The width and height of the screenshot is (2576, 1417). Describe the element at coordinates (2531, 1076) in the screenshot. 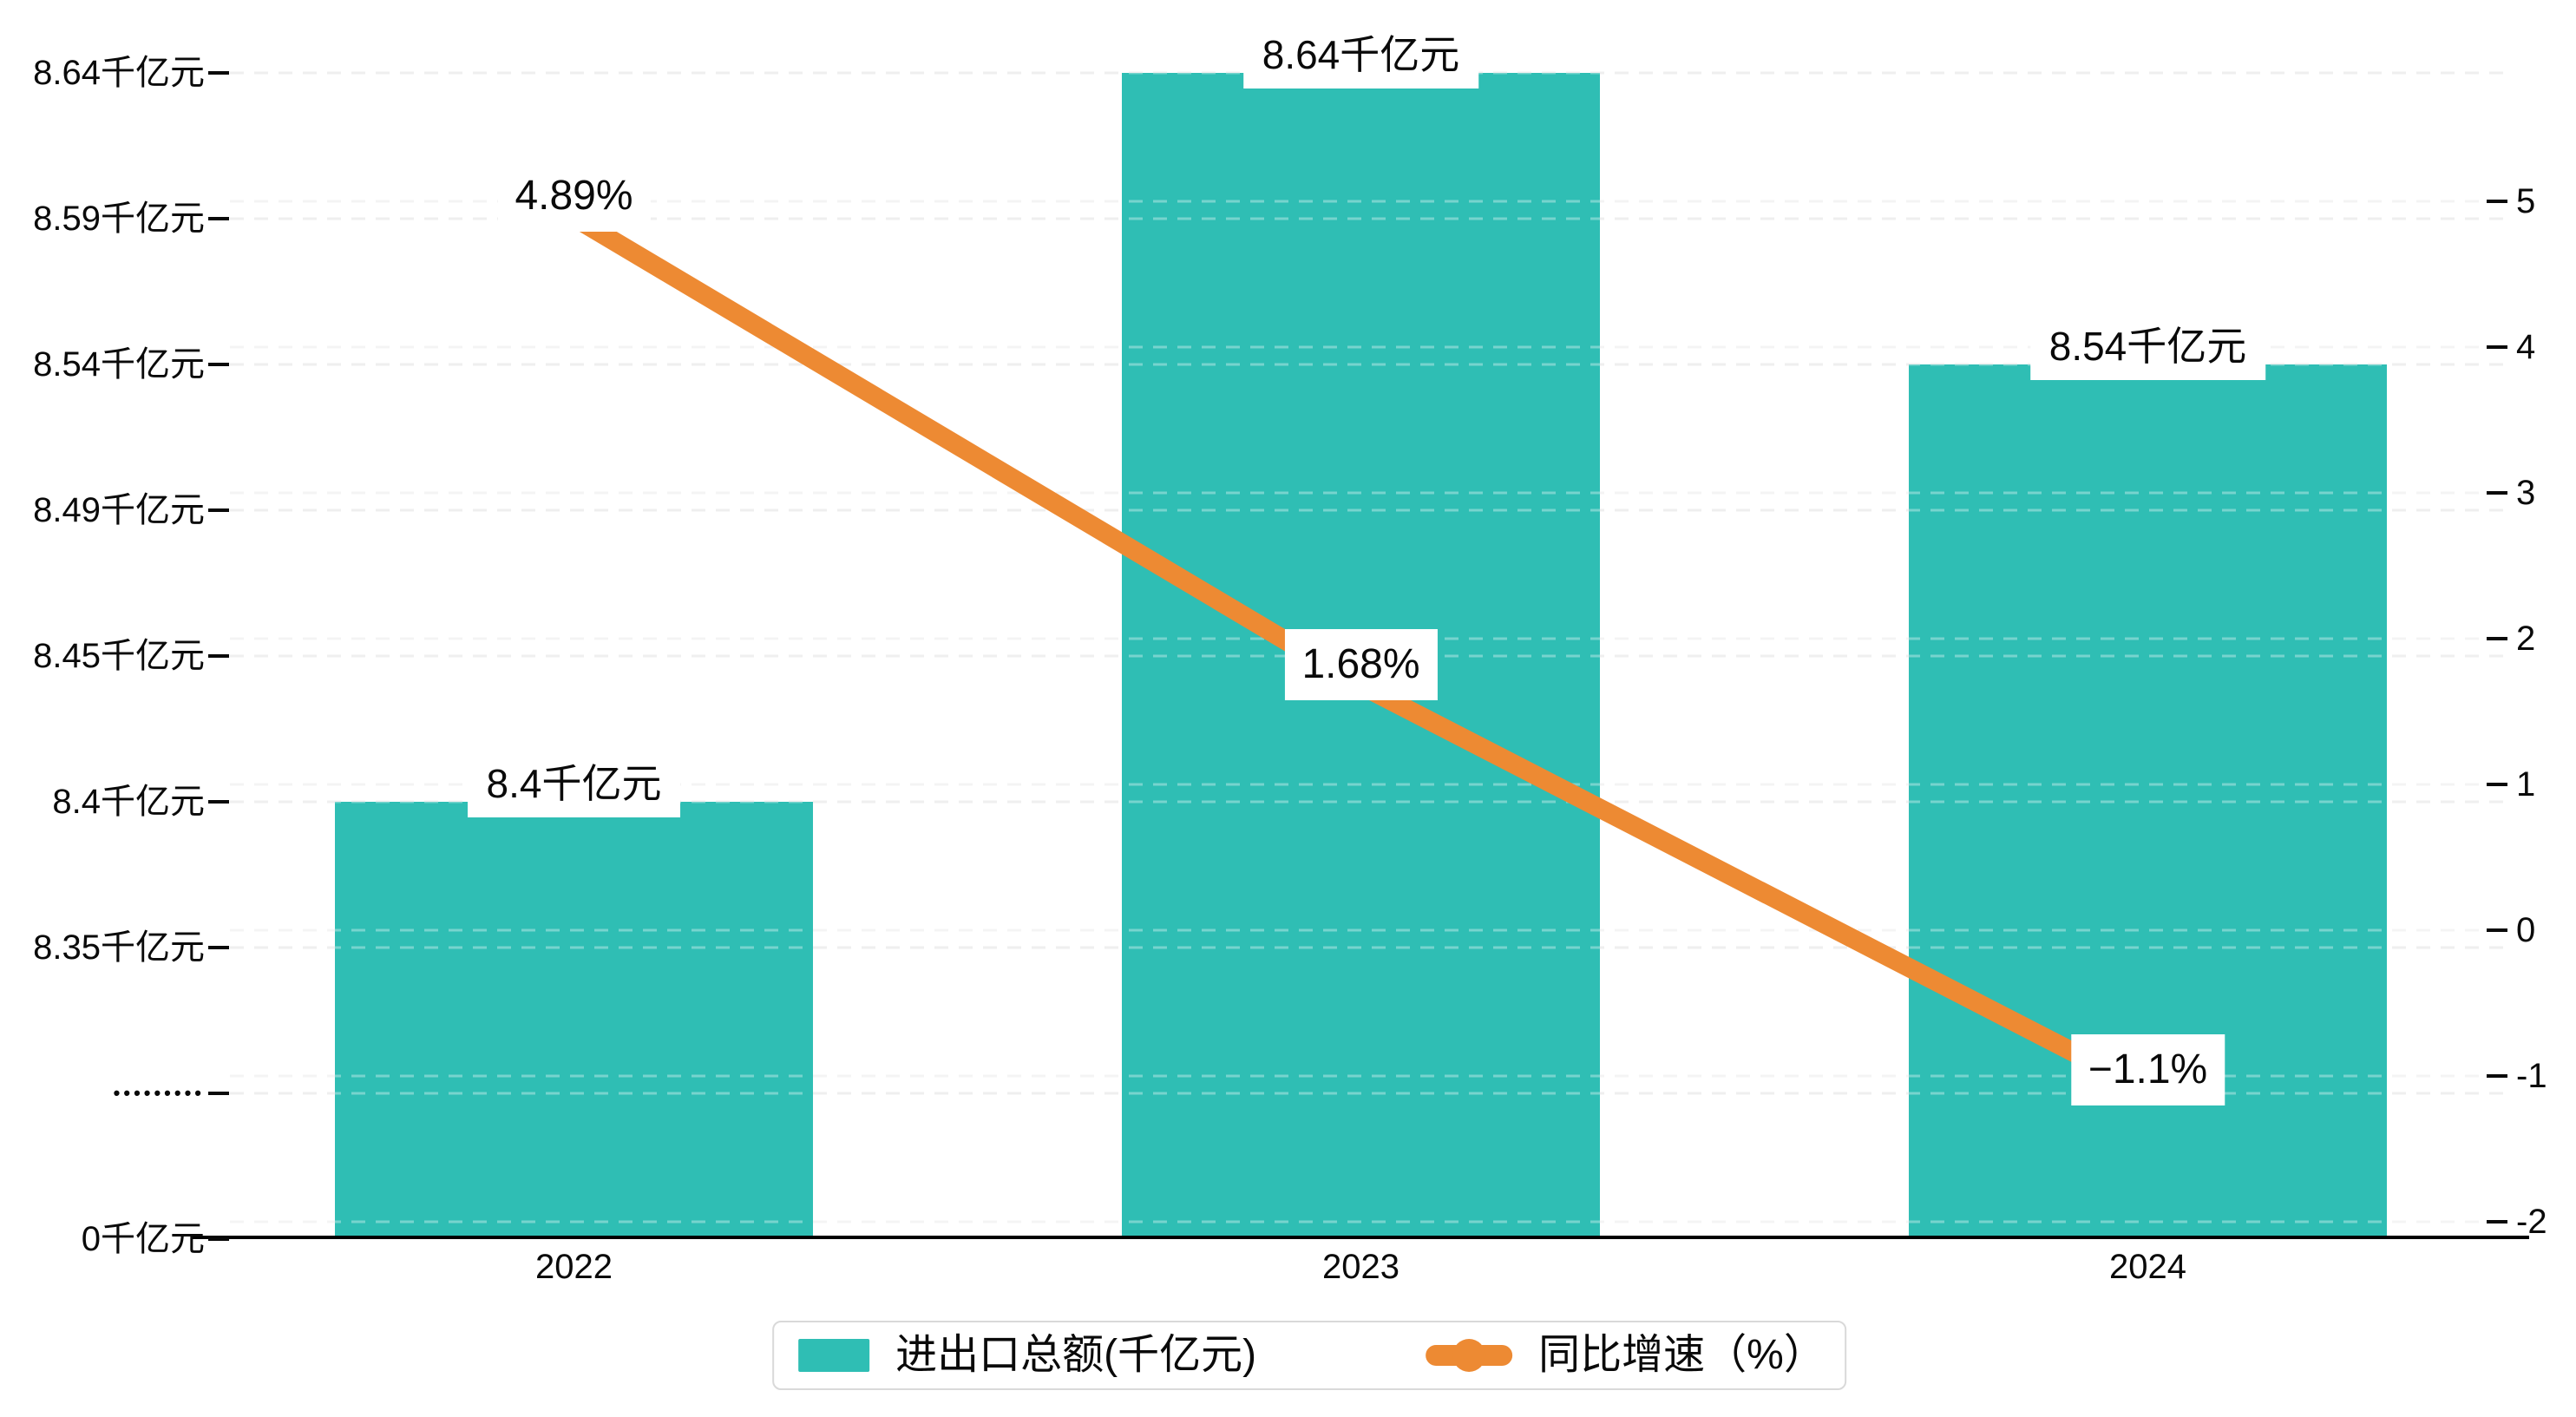

I see `right-axis-tick-label: -1` at that location.